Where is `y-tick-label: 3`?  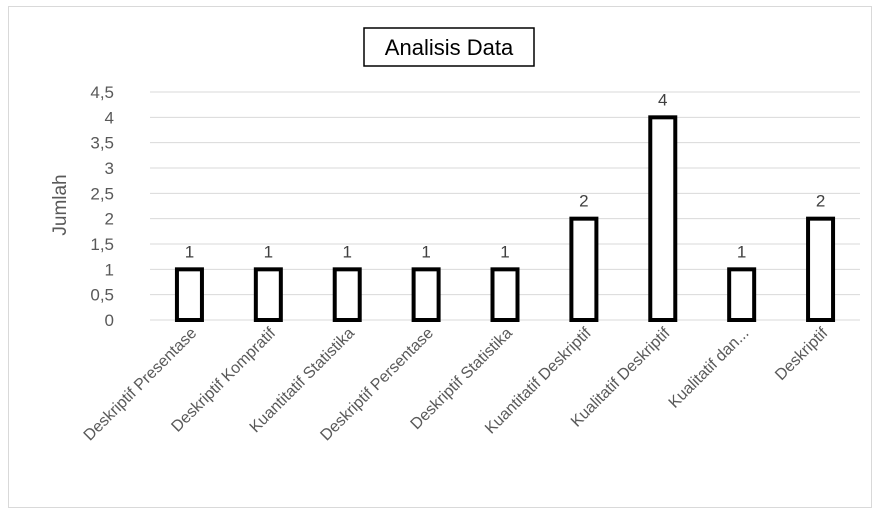 y-tick-label: 3 is located at coordinates (109, 168).